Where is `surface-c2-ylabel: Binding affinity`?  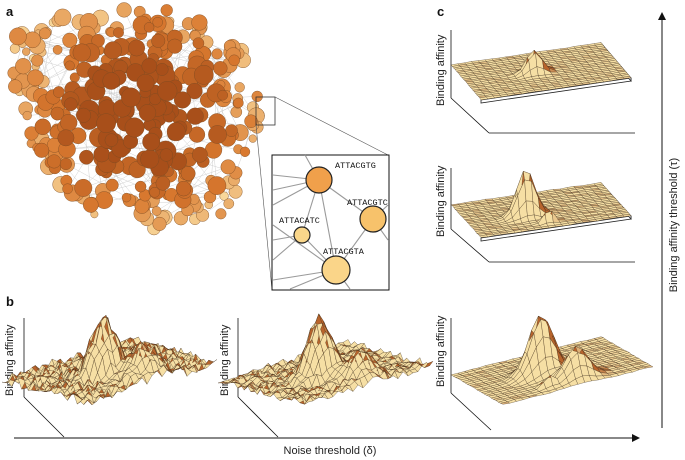 surface-c2-ylabel: Binding affinity is located at coordinates (441, 201).